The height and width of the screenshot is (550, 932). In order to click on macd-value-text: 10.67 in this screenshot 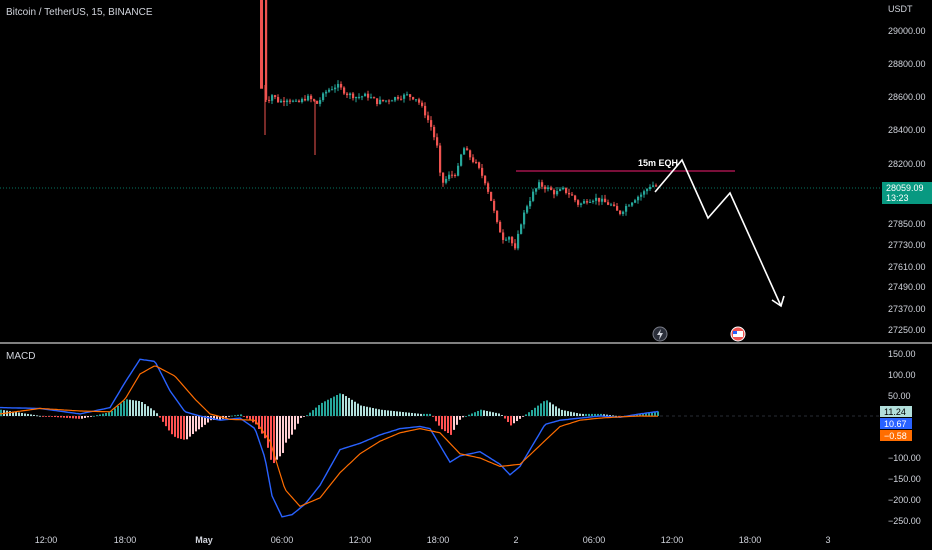, I will do `click(895, 424)`.